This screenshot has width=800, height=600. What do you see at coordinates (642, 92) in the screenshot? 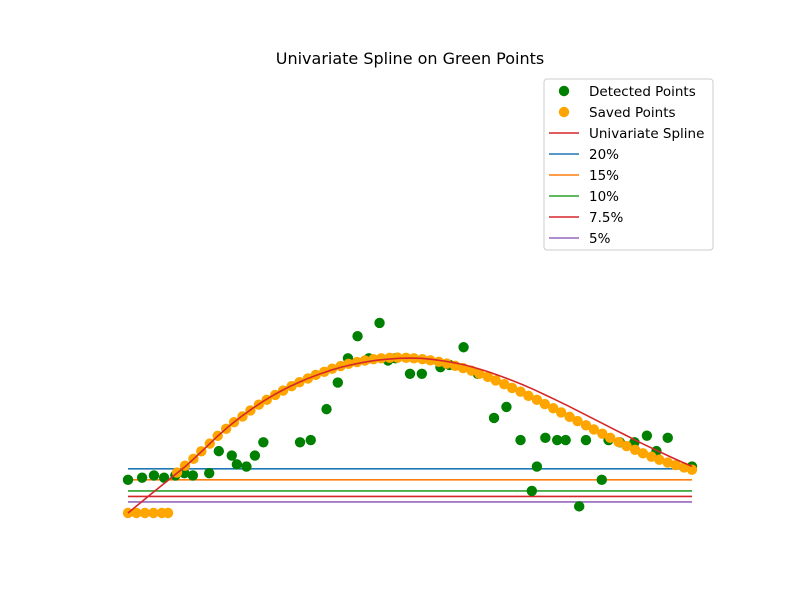
I see `legend-label-detected-points: Detected Points` at bounding box center [642, 92].